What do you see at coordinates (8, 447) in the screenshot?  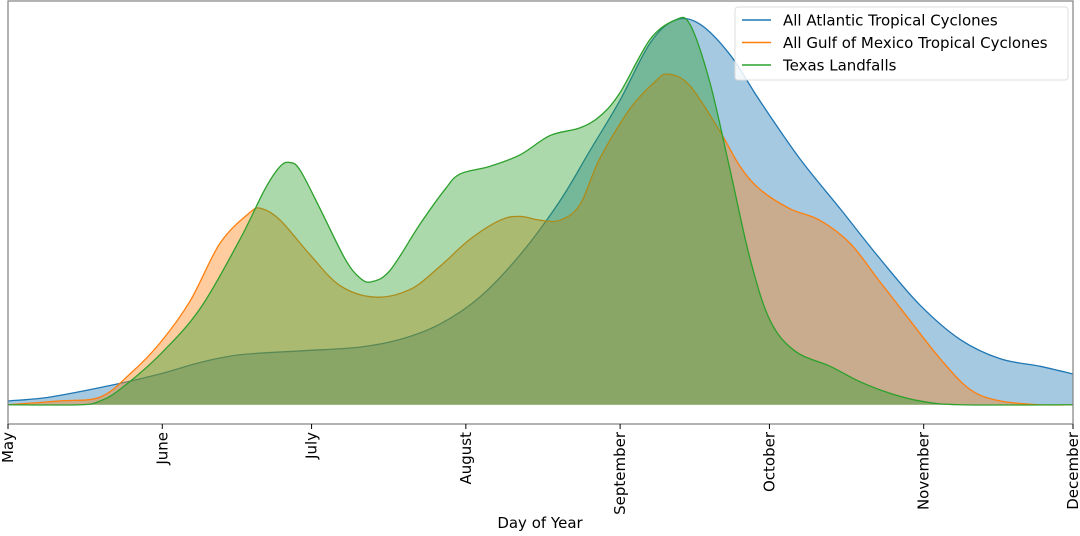 I see `x-tick-label: May` at bounding box center [8, 447].